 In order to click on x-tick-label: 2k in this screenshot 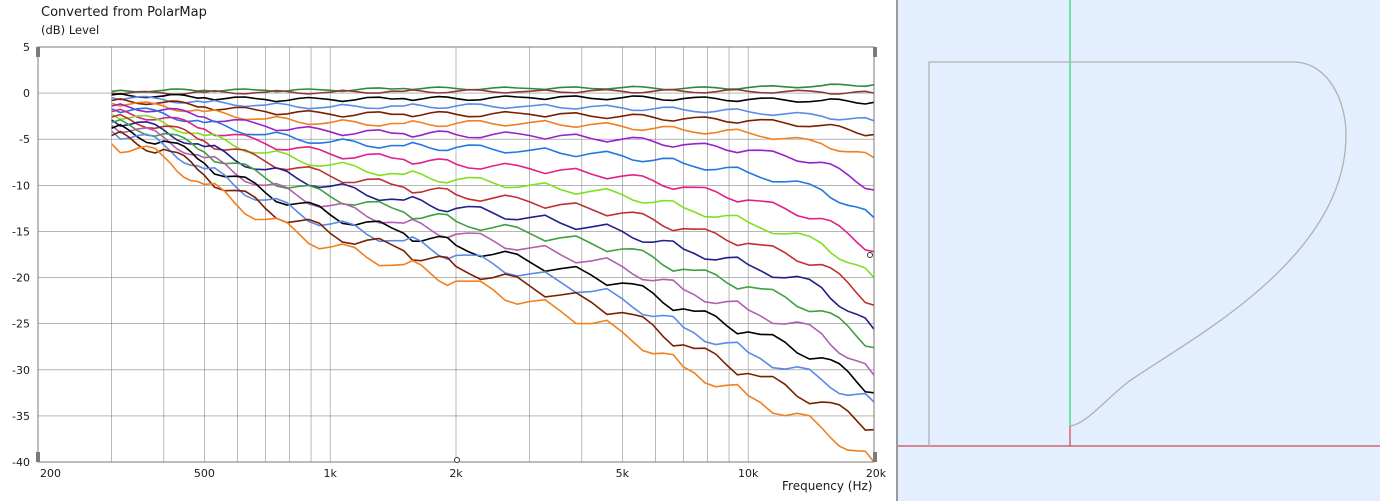, I will do `click(456, 473)`.